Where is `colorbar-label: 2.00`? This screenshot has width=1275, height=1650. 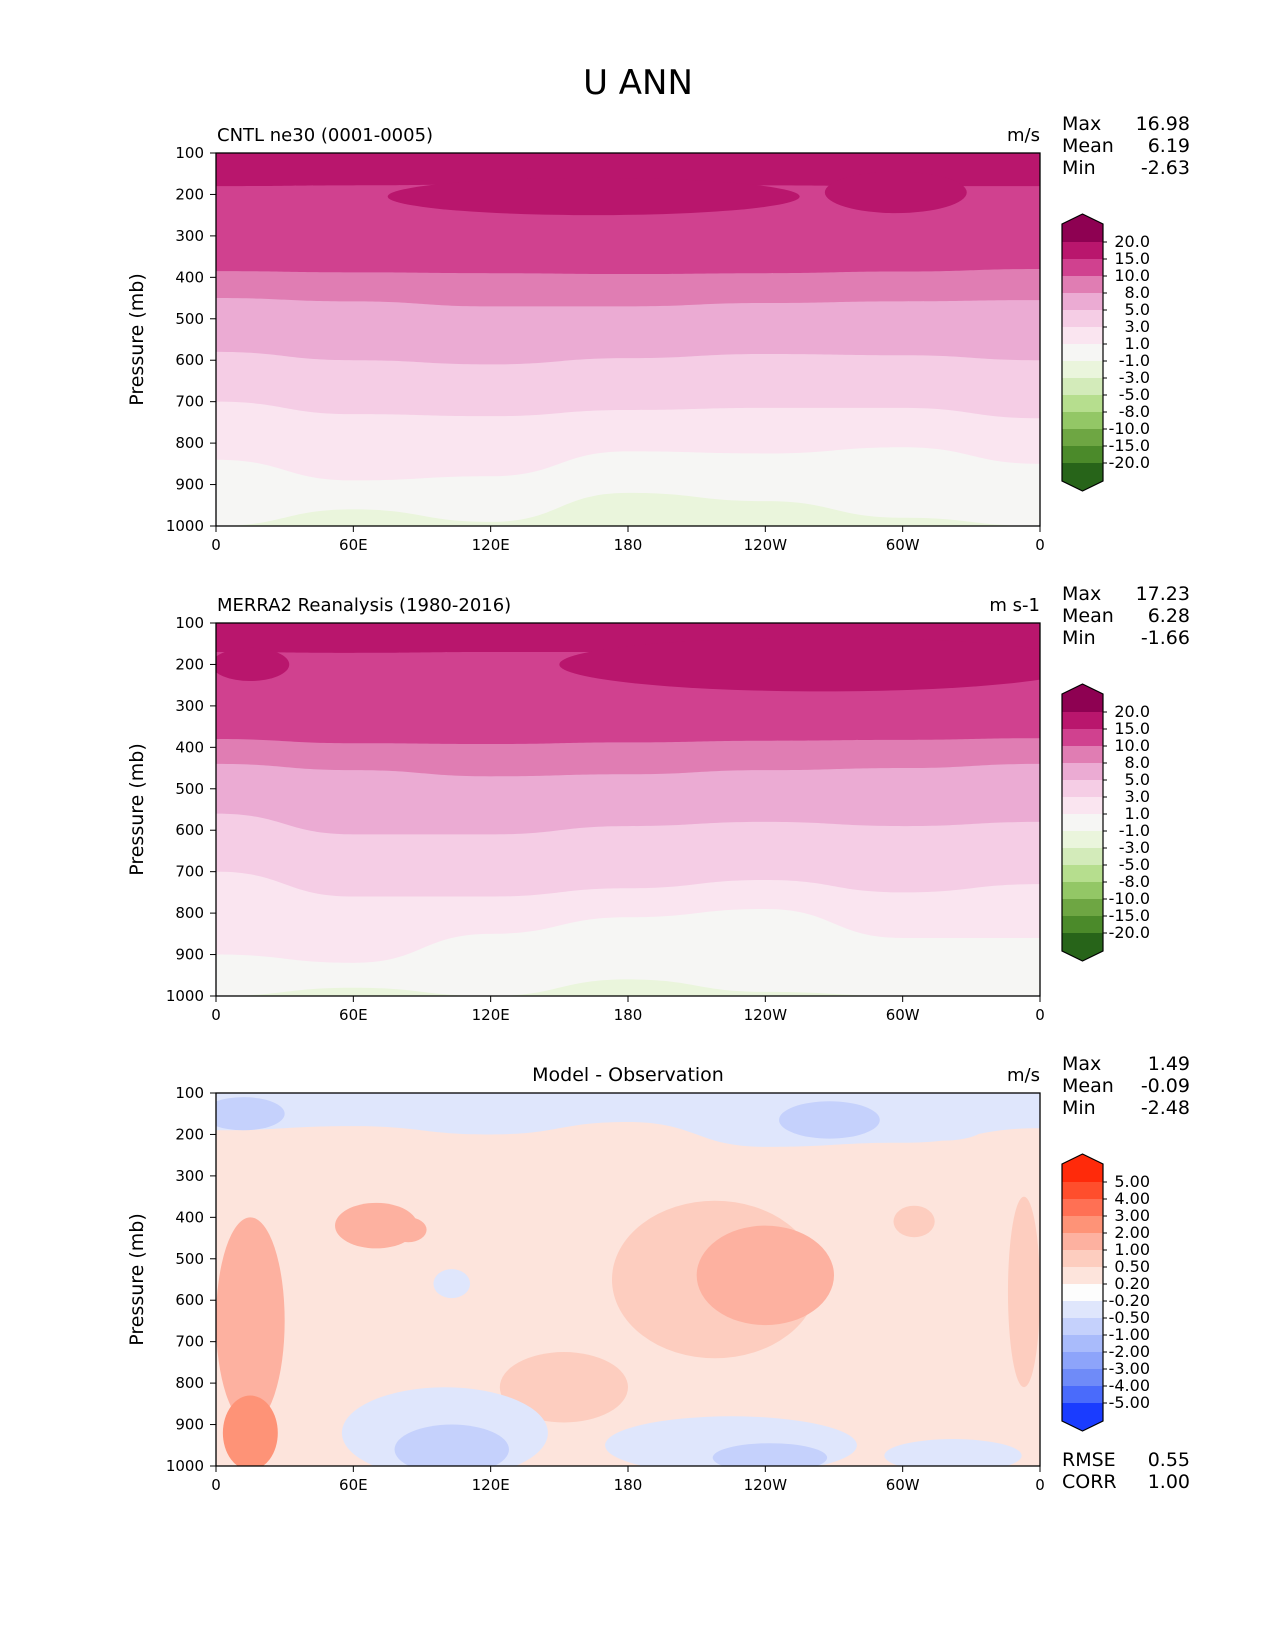
colorbar-label: 2.00 is located at coordinates (1132, 1232).